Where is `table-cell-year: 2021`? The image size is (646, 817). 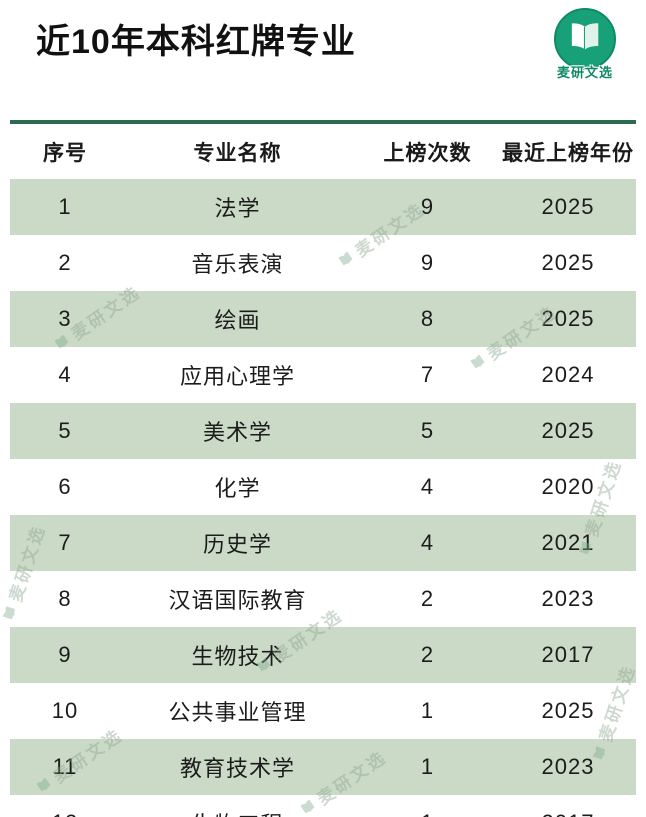 table-cell-year: 2021 is located at coordinates (568, 542).